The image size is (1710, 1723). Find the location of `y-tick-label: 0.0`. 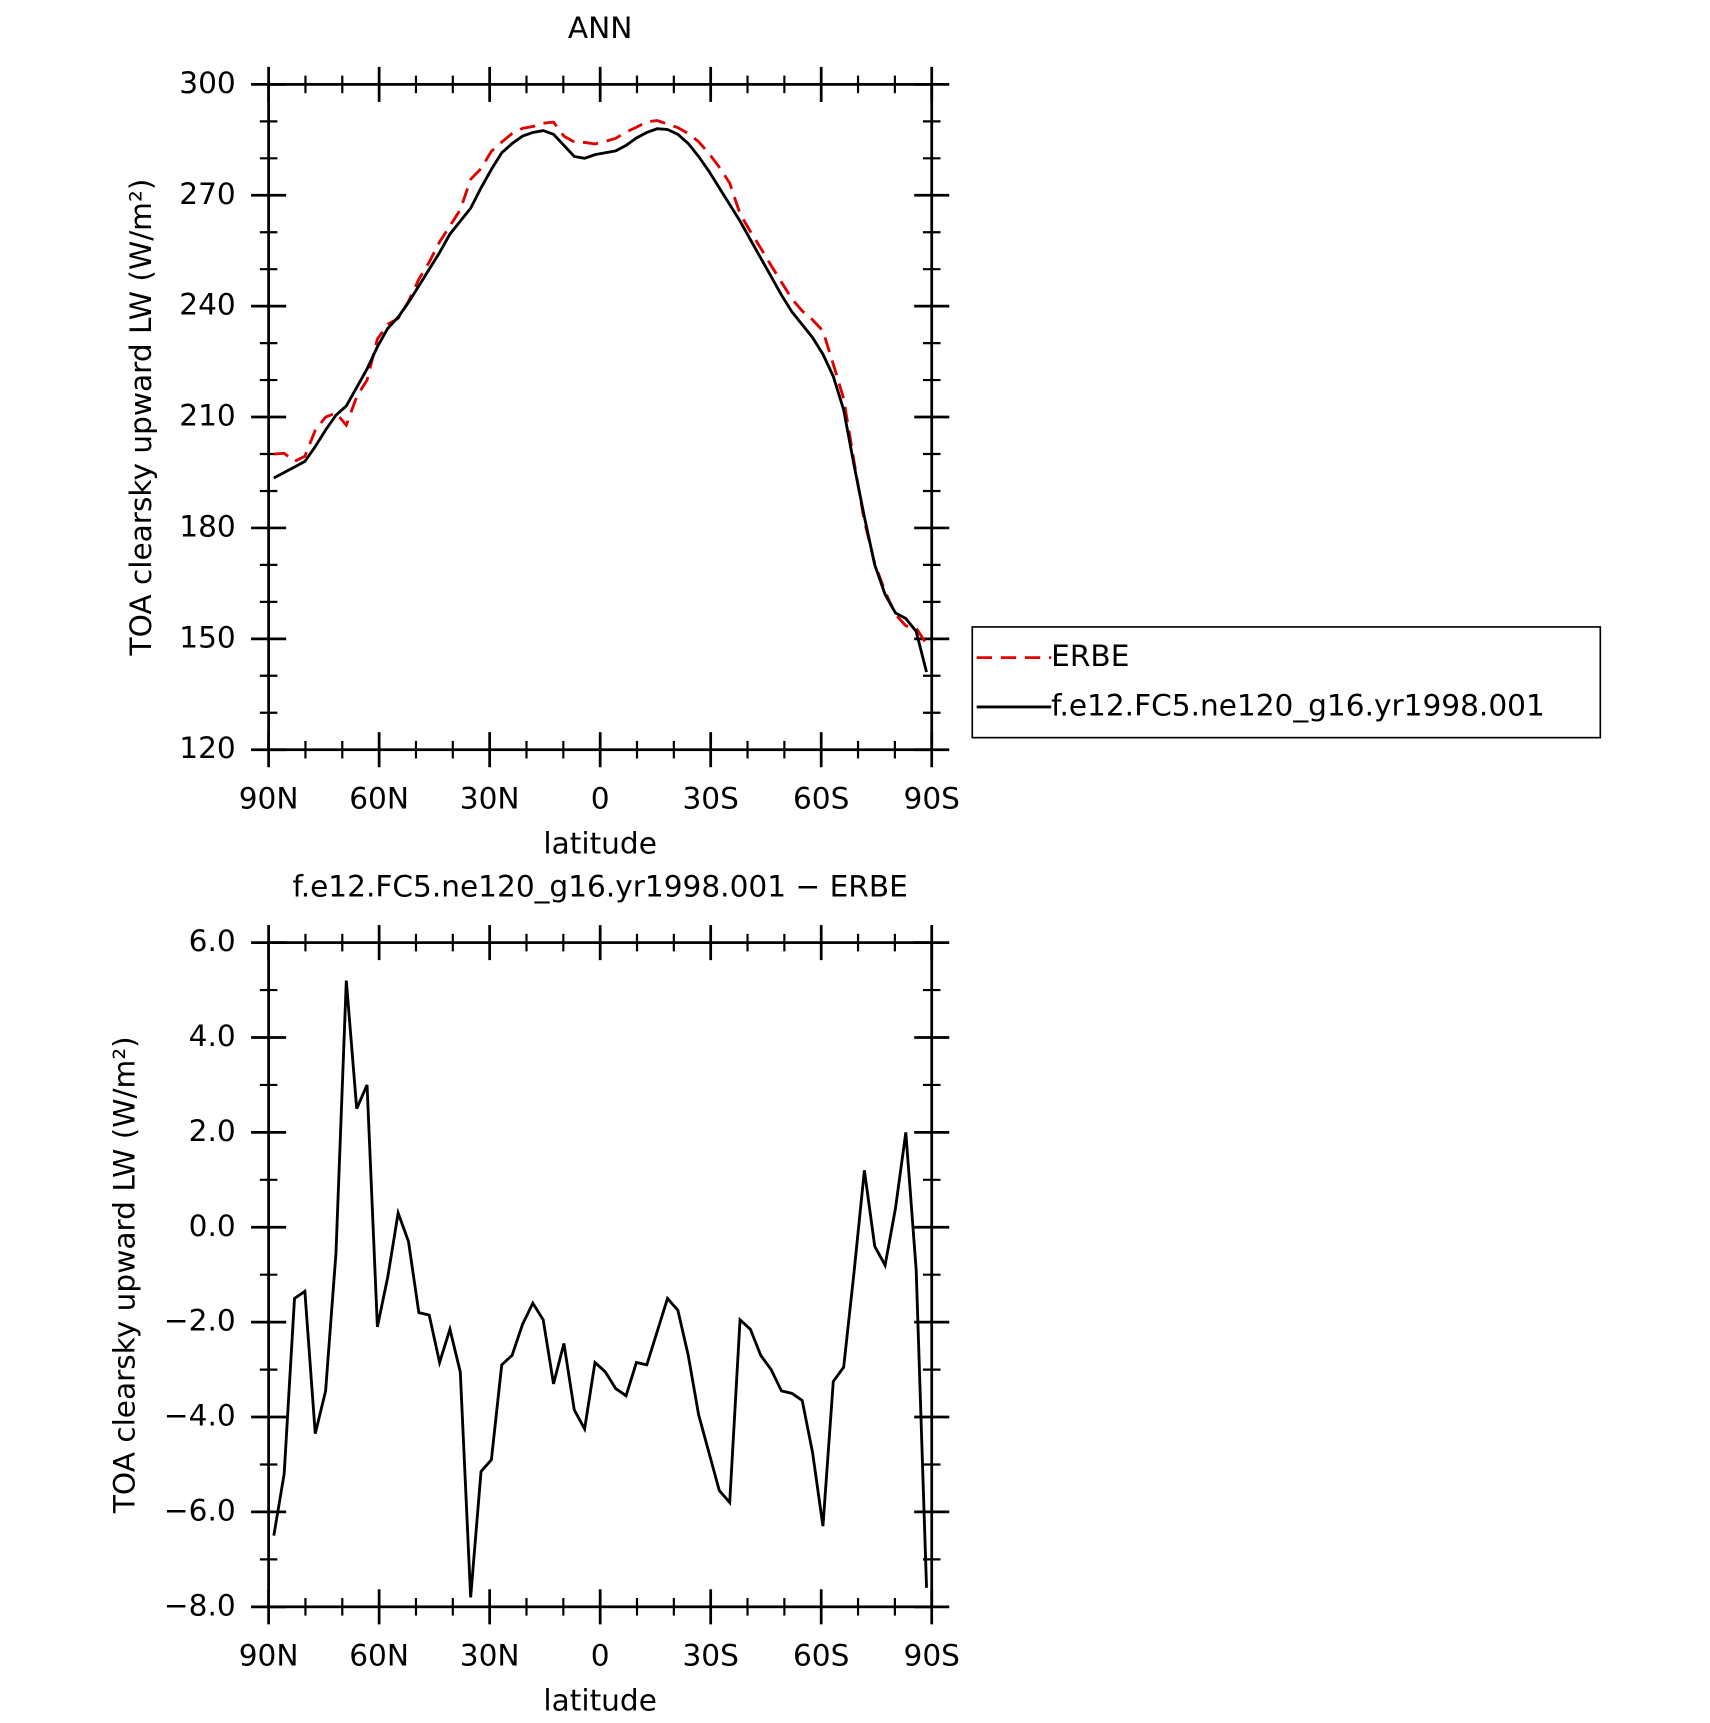

y-tick-label: 0.0 is located at coordinates (212, 1226).